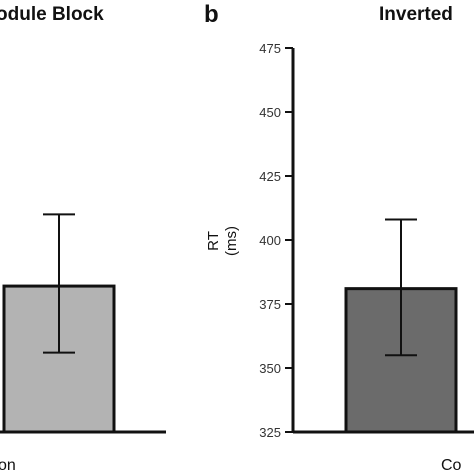  Describe the element at coordinates (270, 112) in the screenshot. I see `y-tick-label: 450` at that location.